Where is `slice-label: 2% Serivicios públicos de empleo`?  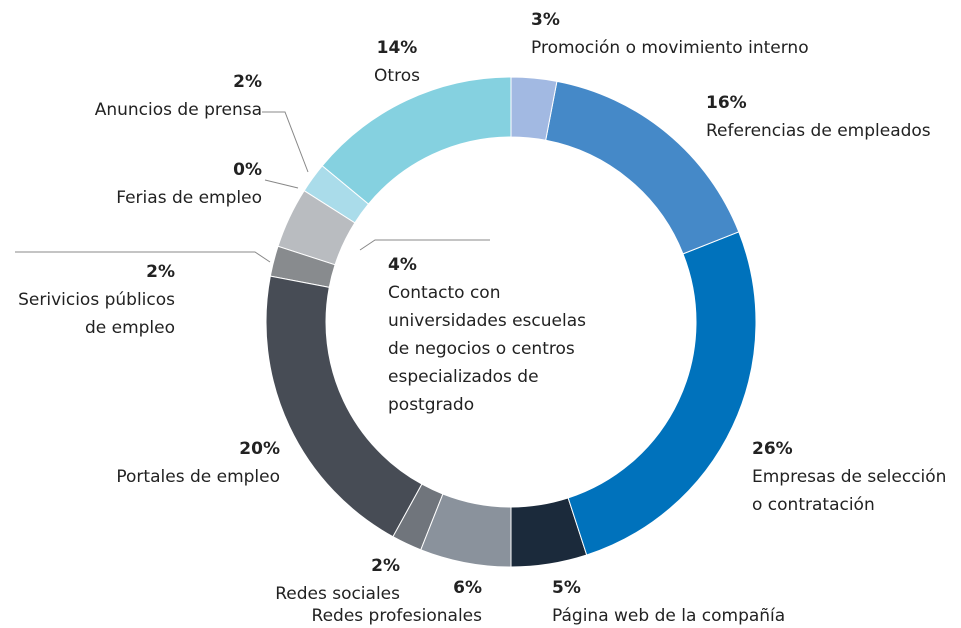 slice-label: 2% Serivicios públicos de empleo is located at coordinates (96, 300).